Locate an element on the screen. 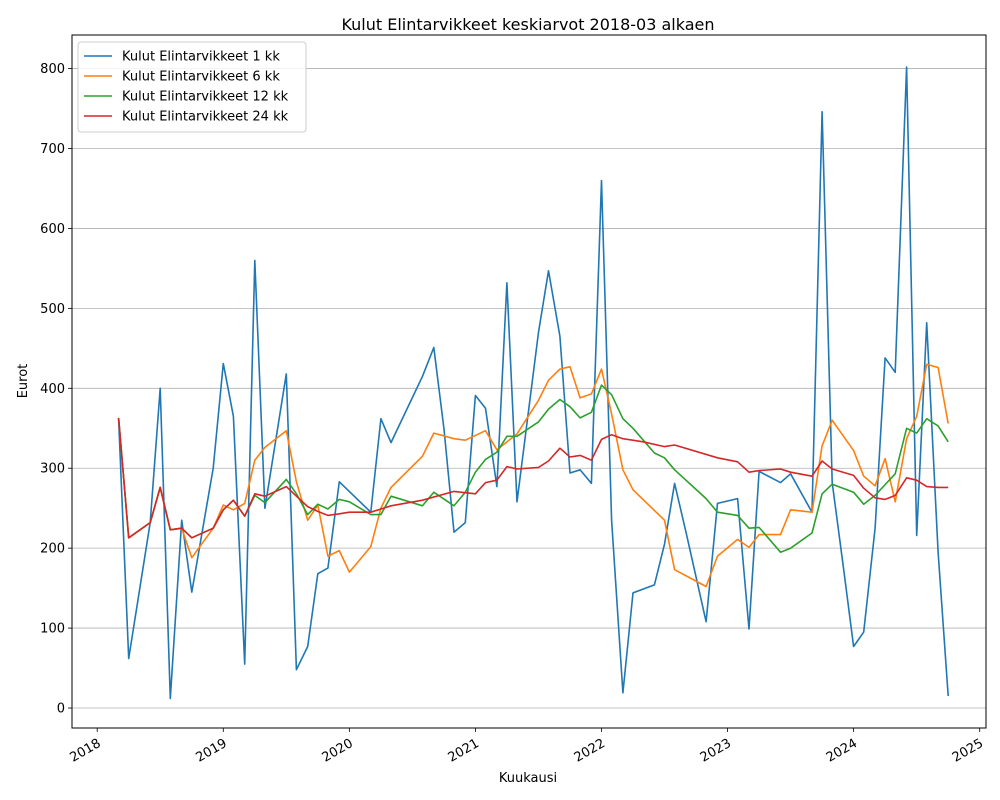 The height and width of the screenshot is (800, 1000). y-tick-label: 300 is located at coordinates (52, 469).